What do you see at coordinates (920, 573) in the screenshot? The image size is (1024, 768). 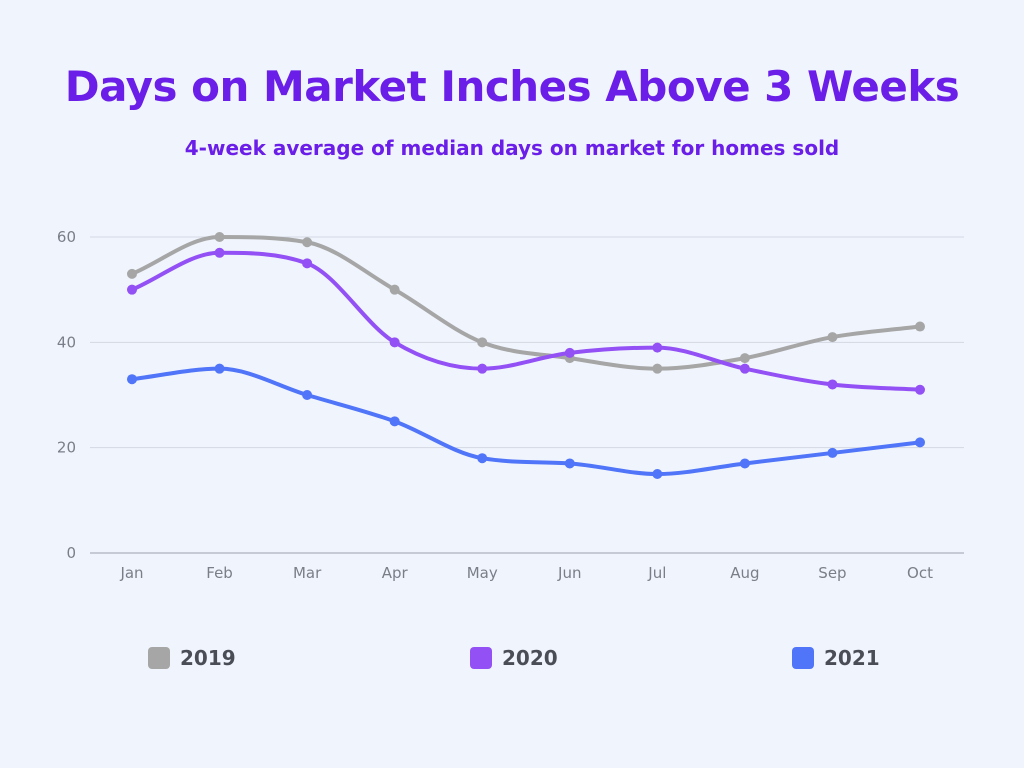 I see `x-tick-label: Oct` at bounding box center [920, 573].